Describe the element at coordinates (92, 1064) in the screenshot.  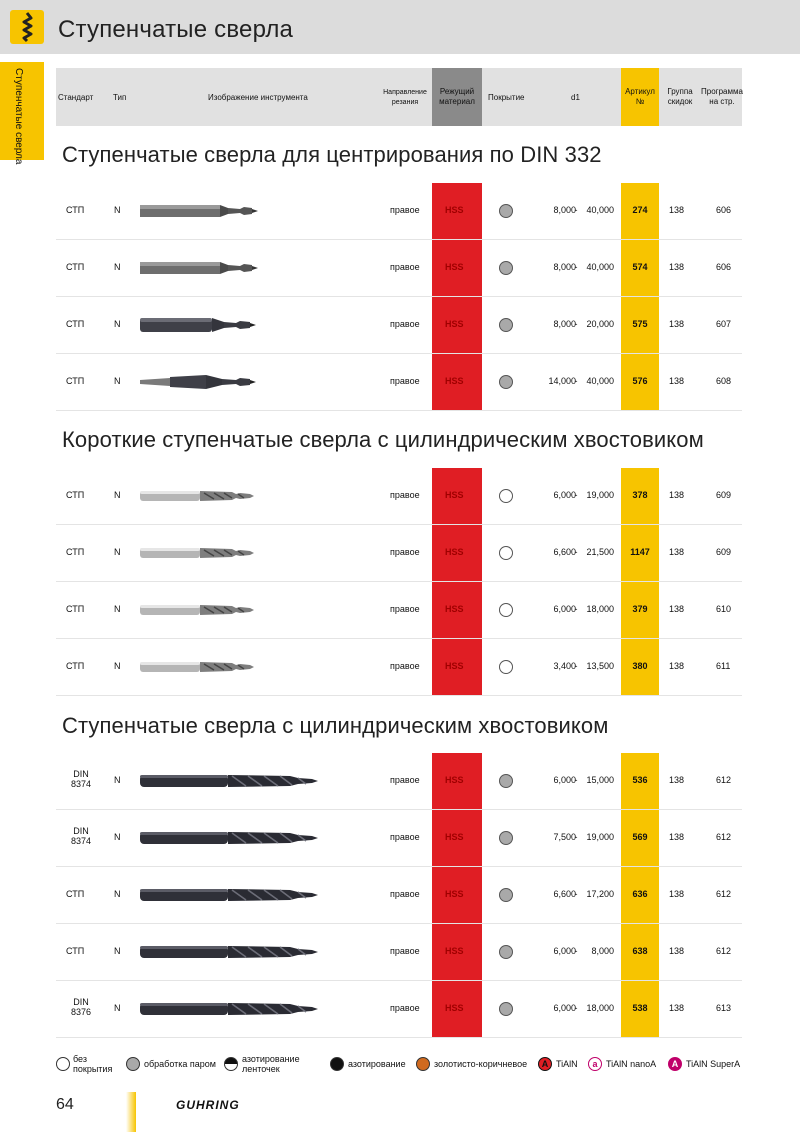
I see `legend-item-no-coating: без покрытия` at that location.